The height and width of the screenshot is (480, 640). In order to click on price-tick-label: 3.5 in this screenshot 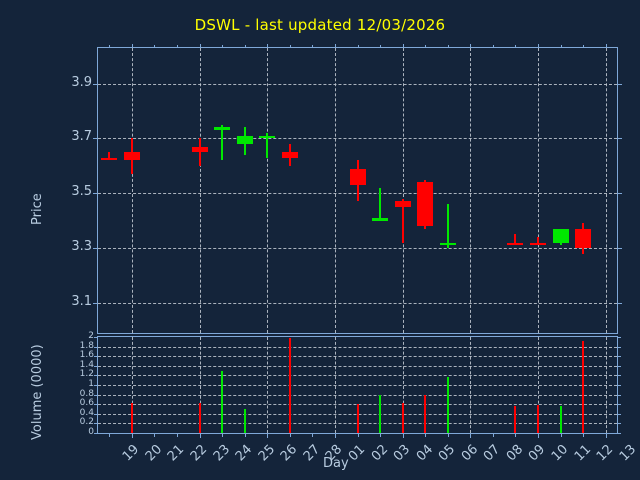, I will do `click(81, 191)`.